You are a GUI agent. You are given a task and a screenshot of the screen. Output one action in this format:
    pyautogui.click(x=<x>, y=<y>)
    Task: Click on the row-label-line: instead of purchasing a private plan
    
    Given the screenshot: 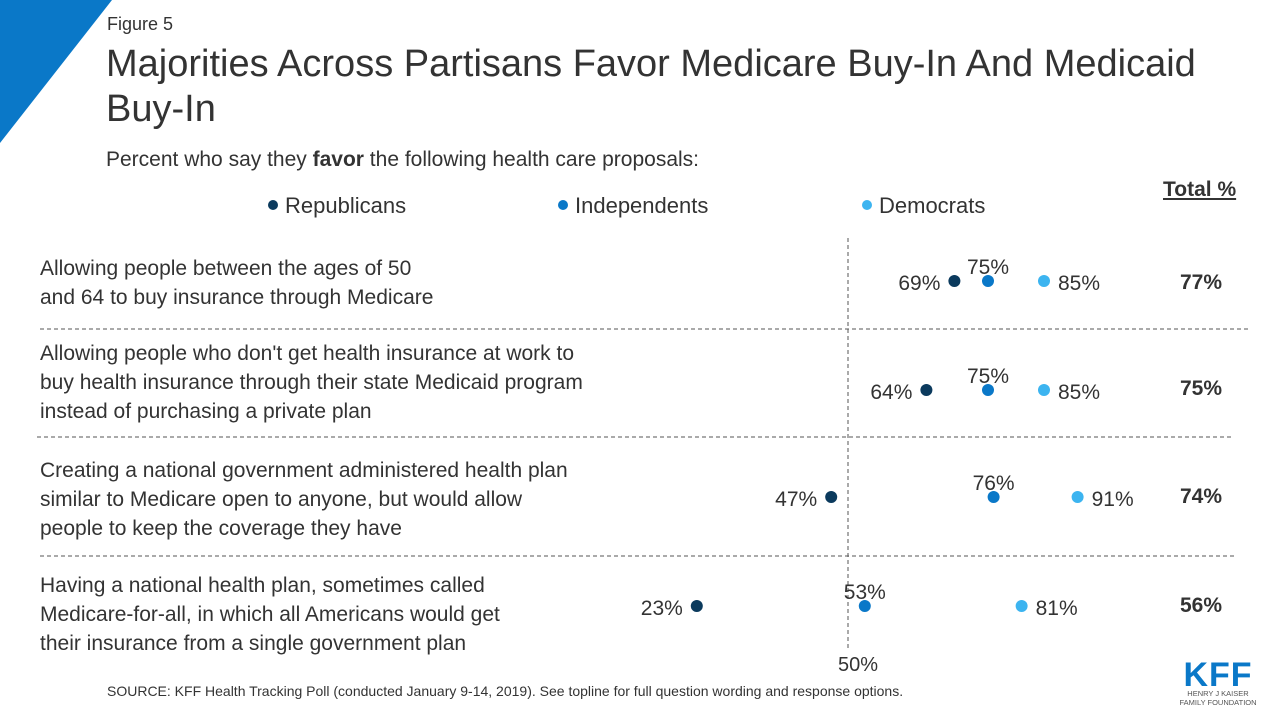 What is the action you would take?
    pyautogui.click(x=206, y=411)
    